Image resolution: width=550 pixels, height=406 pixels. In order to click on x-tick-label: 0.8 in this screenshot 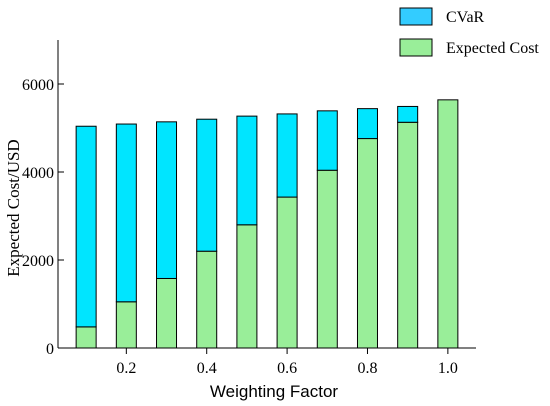, I will do `click(367, 368)`.